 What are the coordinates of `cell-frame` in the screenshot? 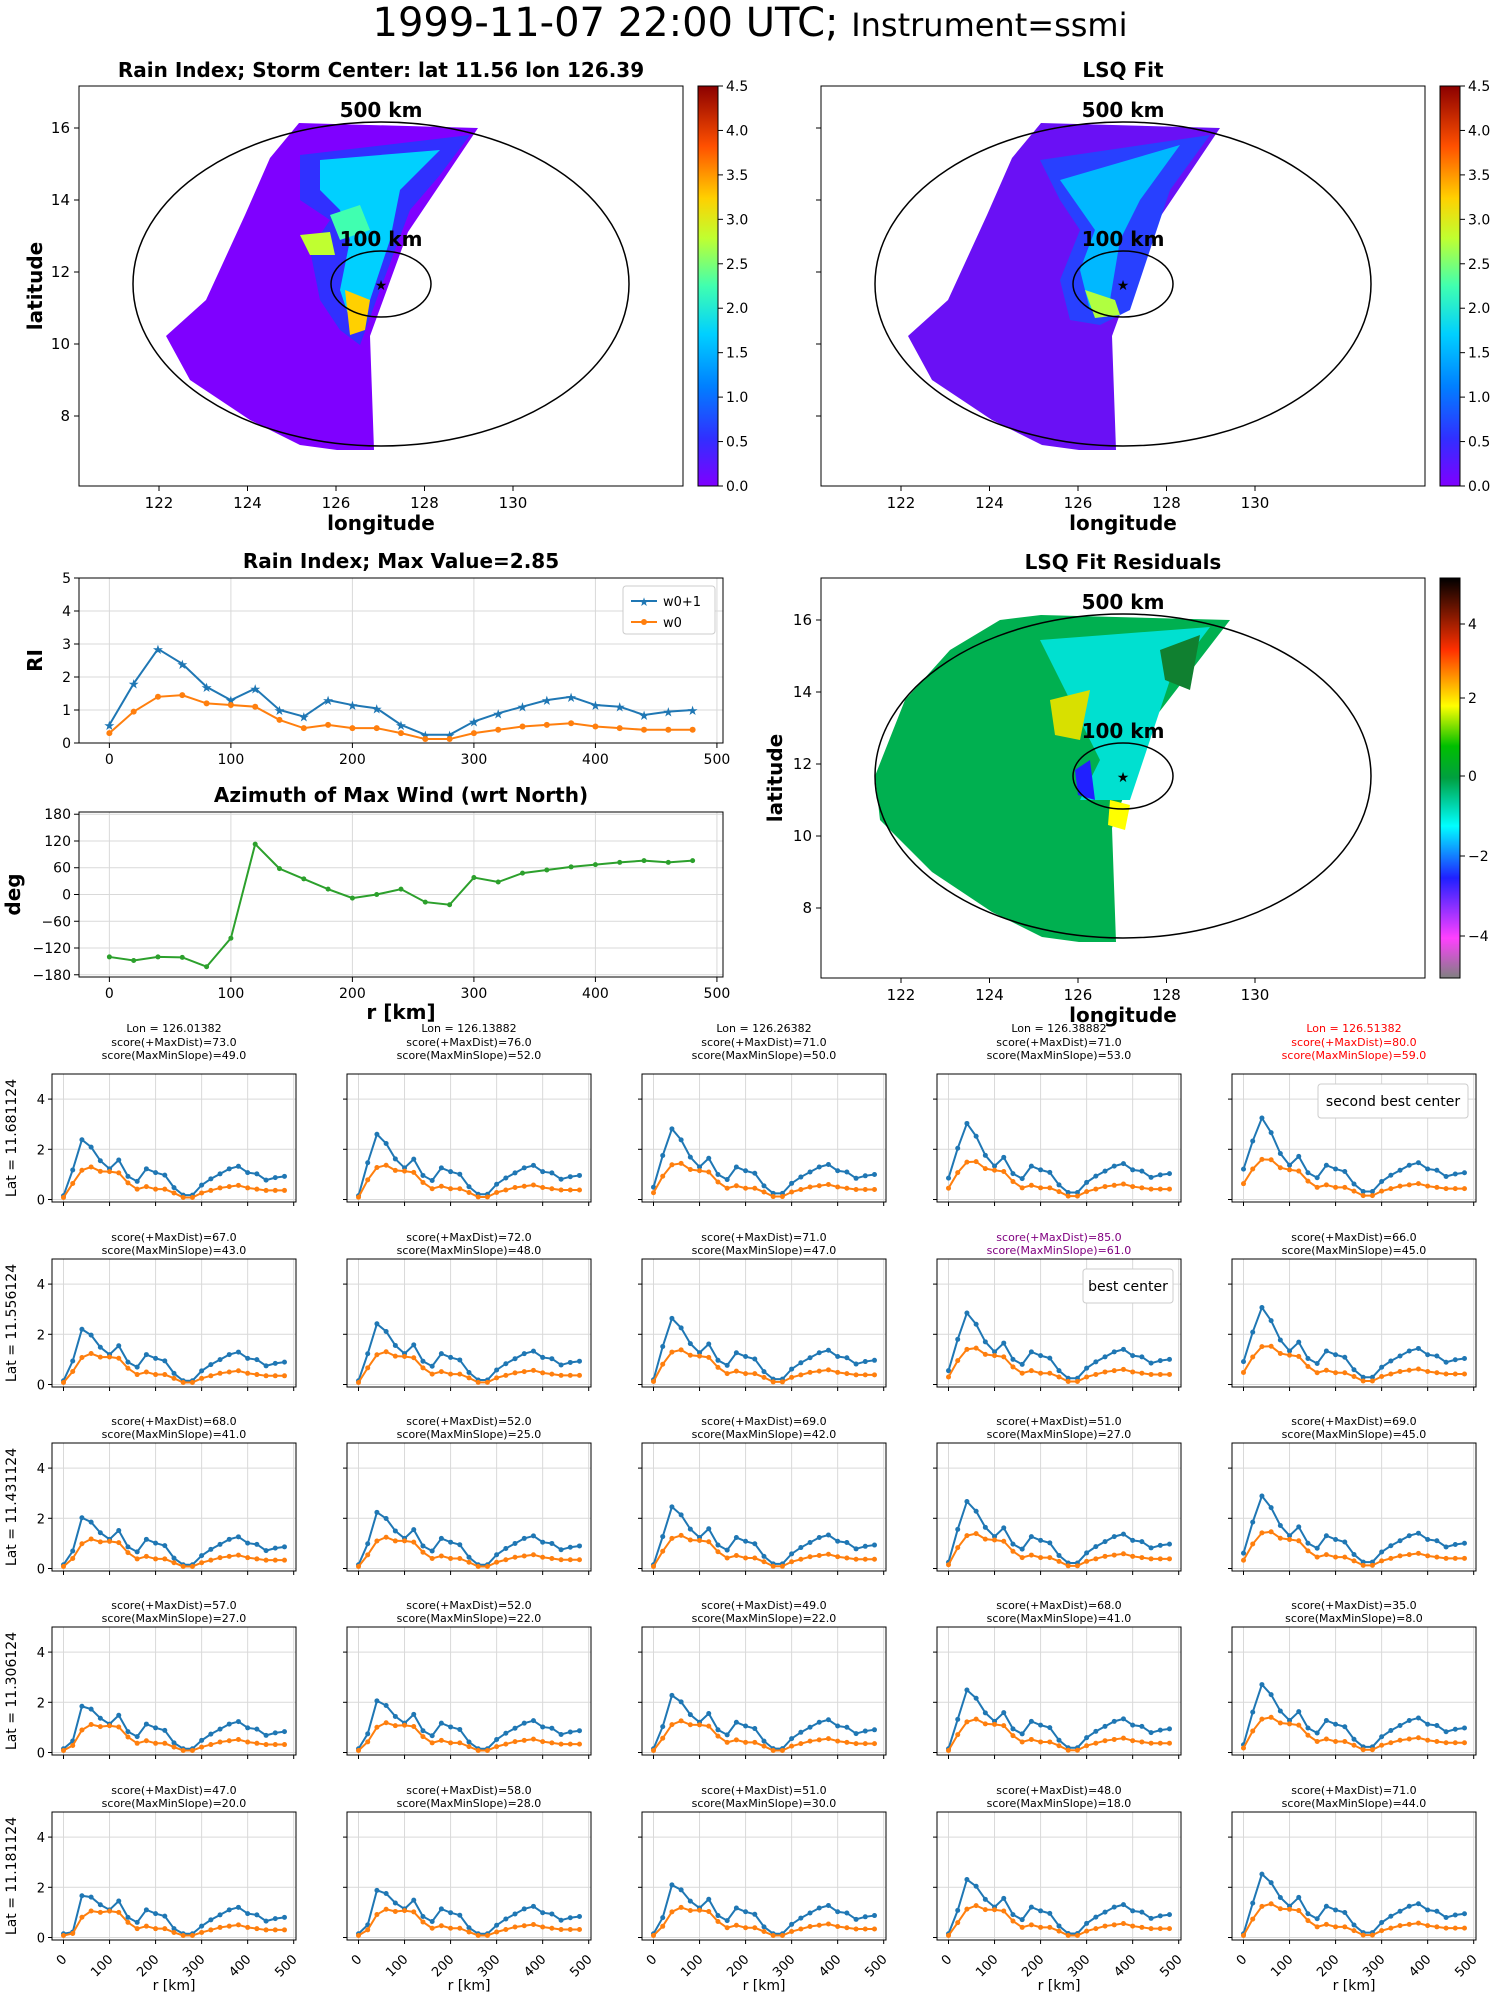 It's located at (174, 1691).